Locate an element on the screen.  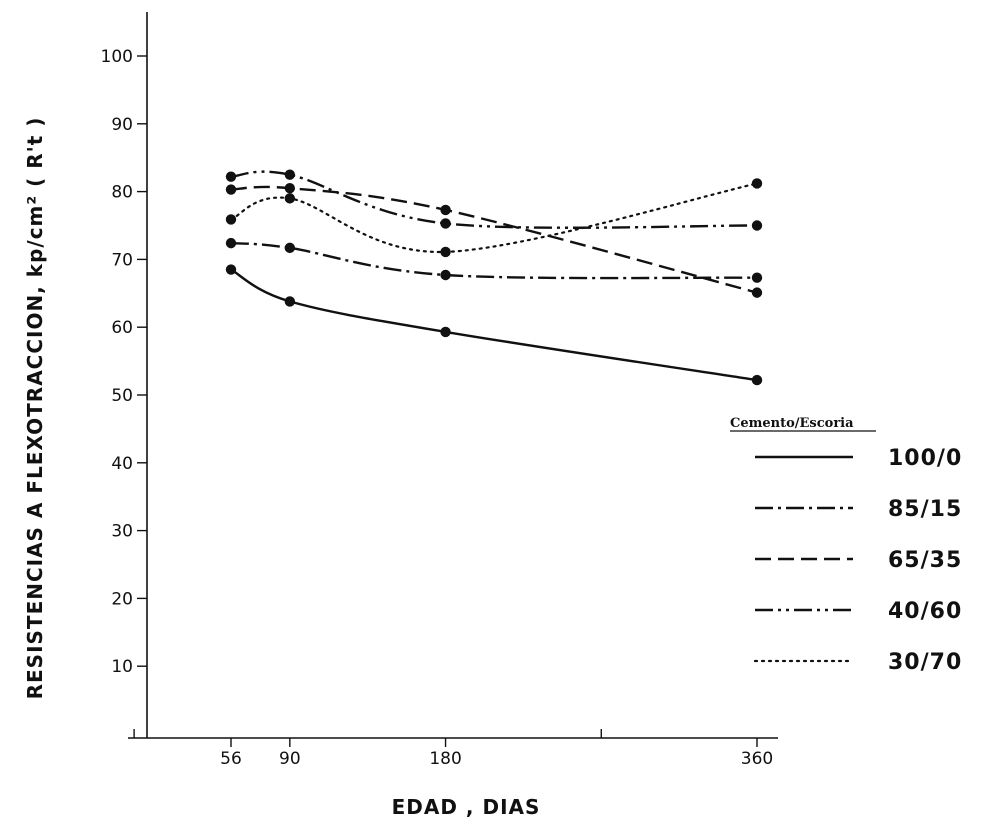
x-tick-label: 90 is located at coordinates (290, 759).